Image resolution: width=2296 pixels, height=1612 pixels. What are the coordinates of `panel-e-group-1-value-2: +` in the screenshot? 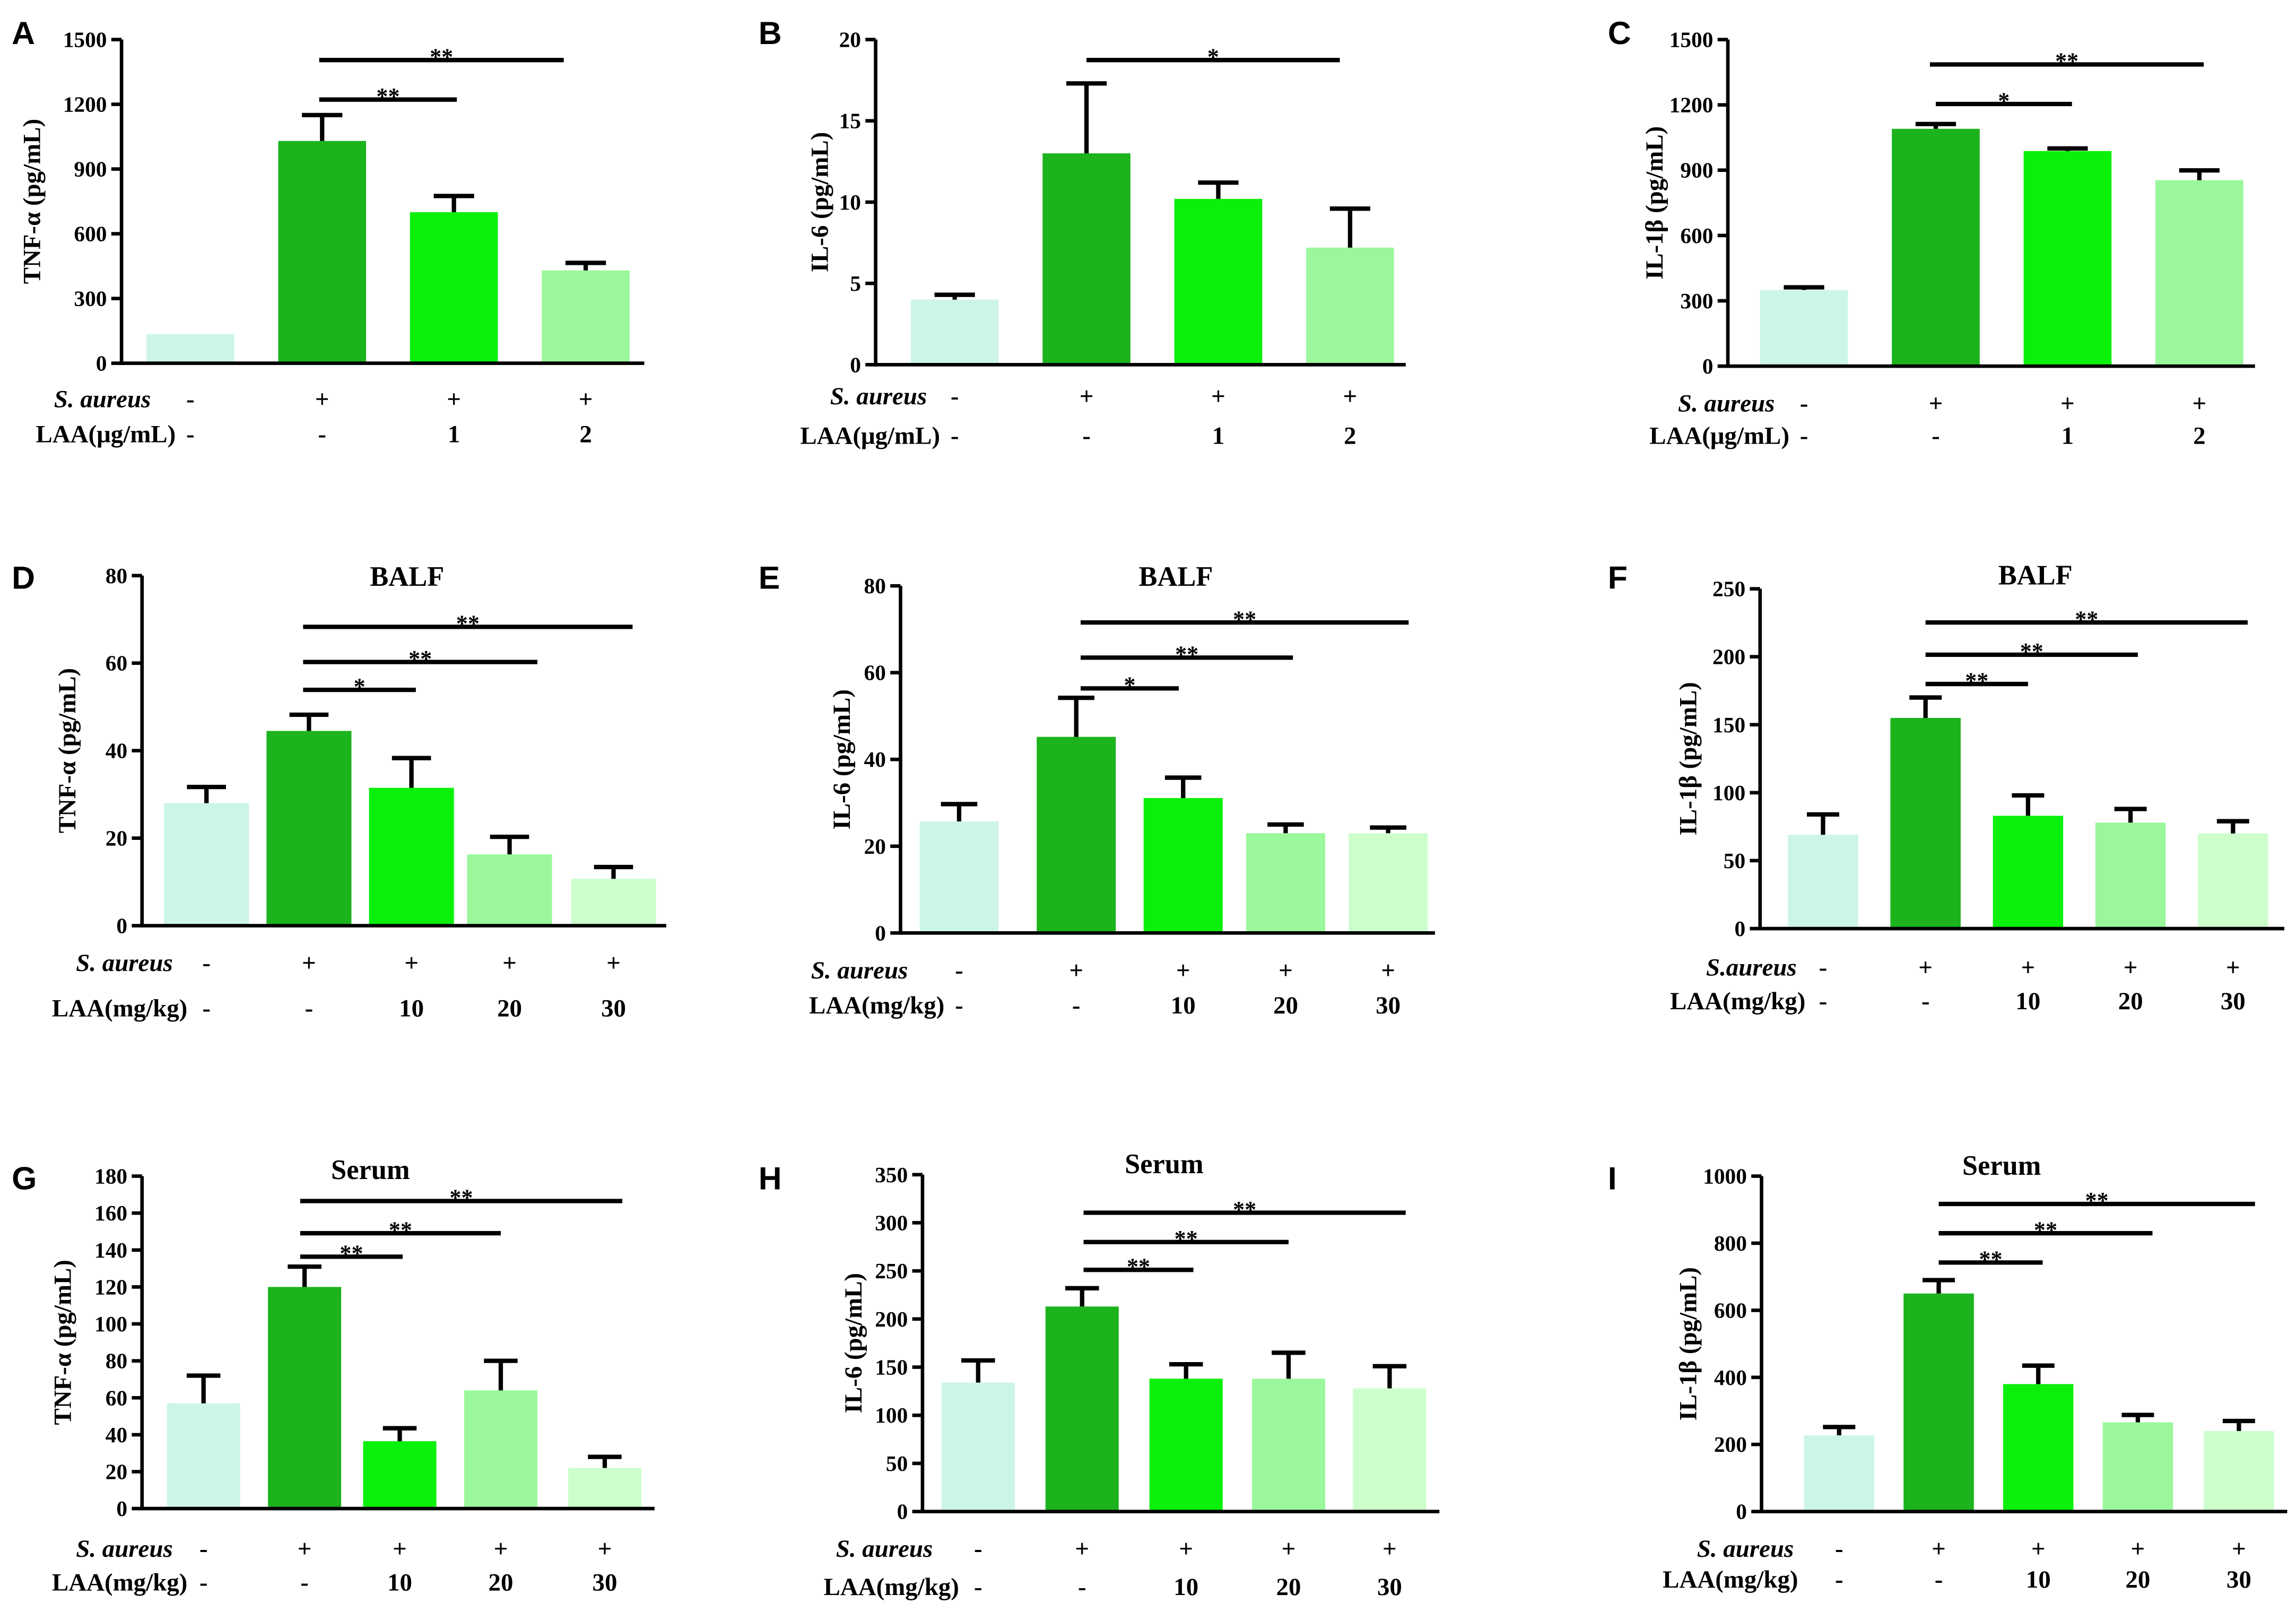 It's located at (1076, 970).